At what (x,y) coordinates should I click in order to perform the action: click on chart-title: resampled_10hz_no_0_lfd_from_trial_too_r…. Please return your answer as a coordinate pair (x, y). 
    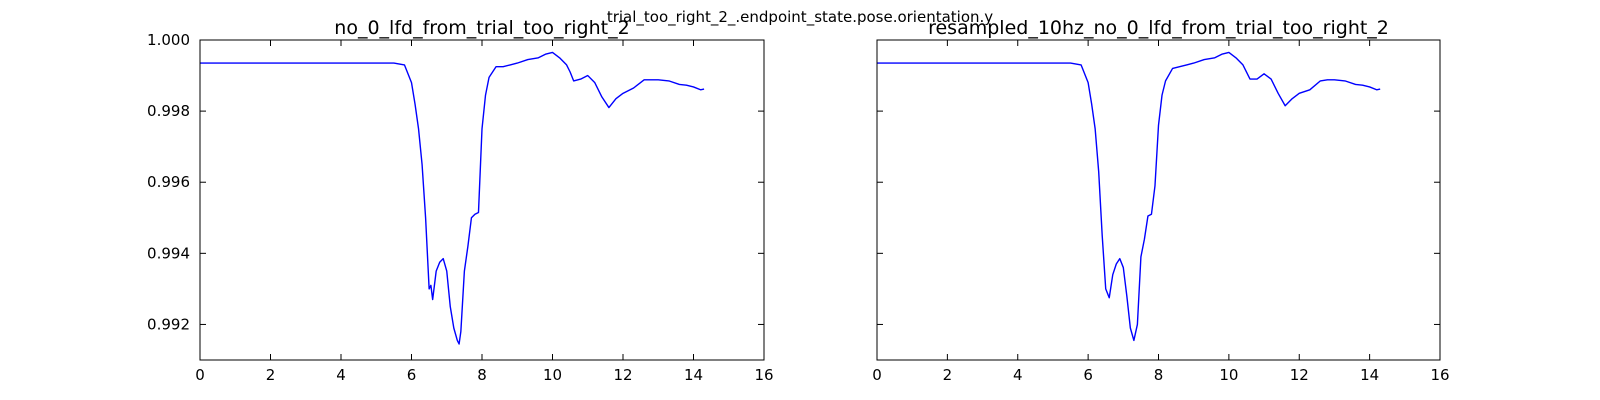
    Looking at the image, I should click on (1158, 28).